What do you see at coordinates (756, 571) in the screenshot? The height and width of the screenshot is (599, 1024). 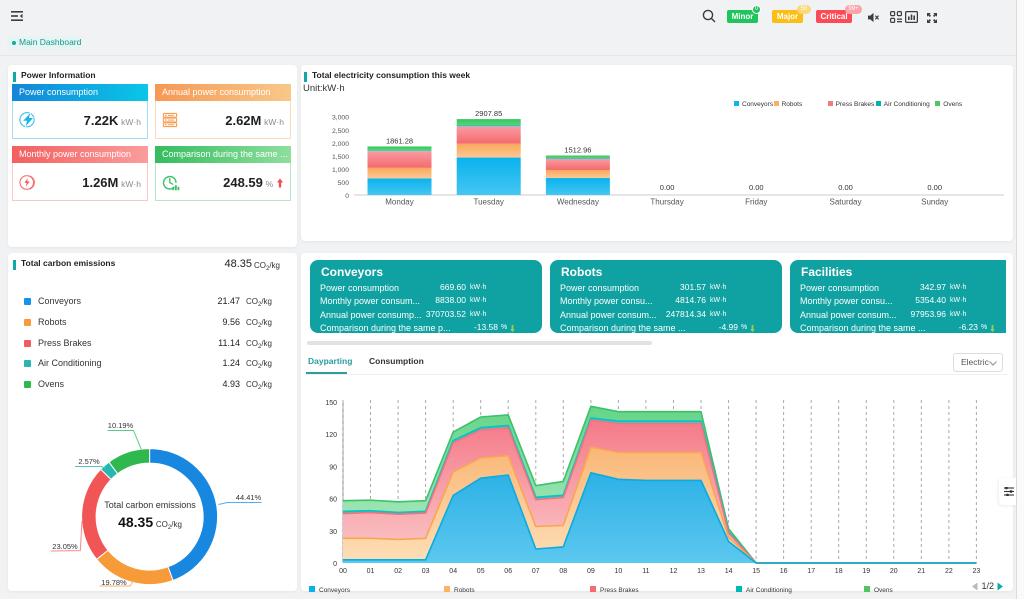 I see `svg-text: 15` at bounding box center [756, 571].